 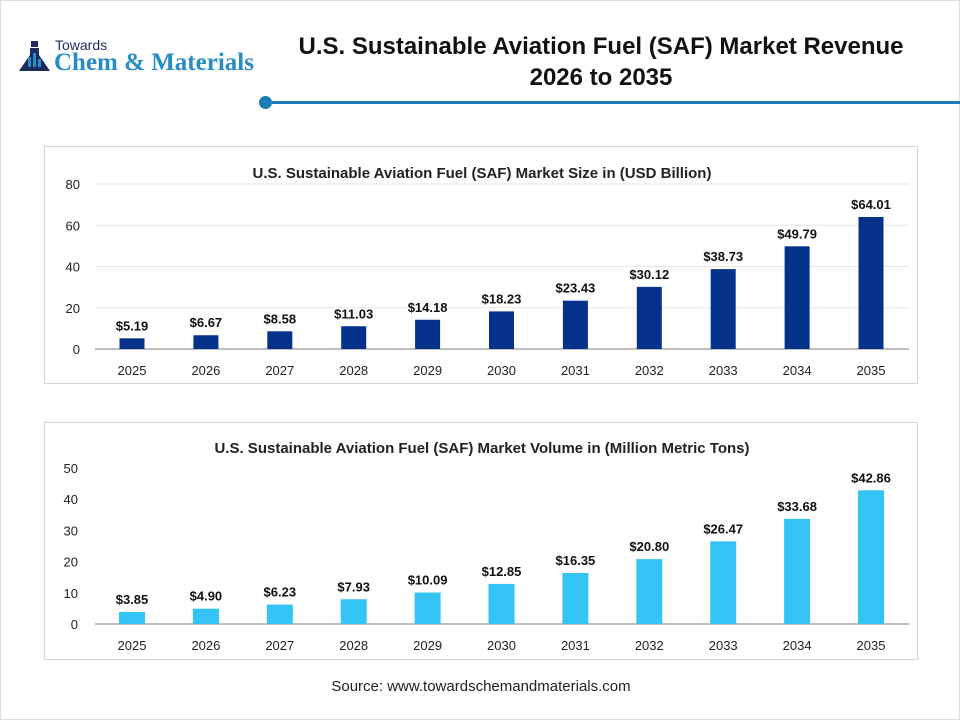 What do you see at coordinates (576, 560) in the screenshot?
I see `data-label: $16.35` at bounding box center [576, 560].